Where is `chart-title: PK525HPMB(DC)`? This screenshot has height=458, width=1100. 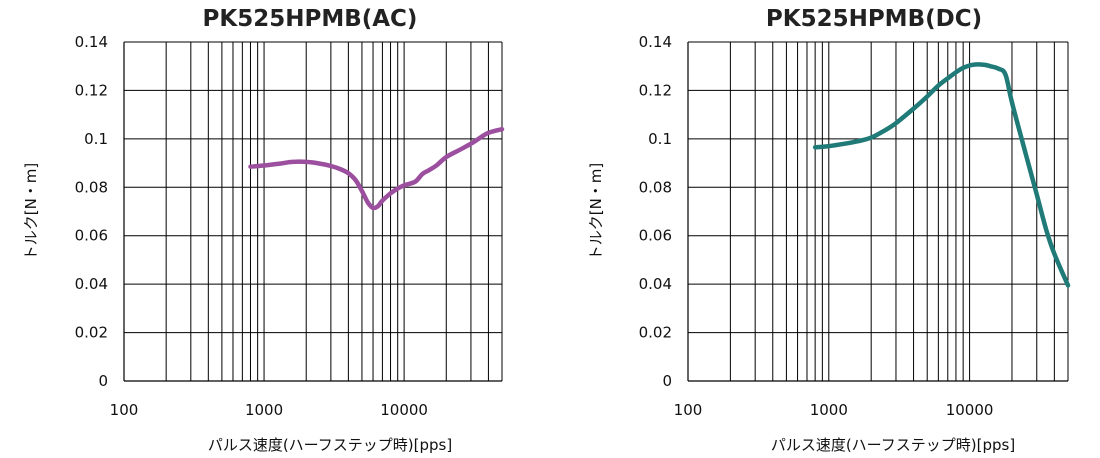
chart-title: PK525HPMB(DC) is located at coordinates (874, 19).